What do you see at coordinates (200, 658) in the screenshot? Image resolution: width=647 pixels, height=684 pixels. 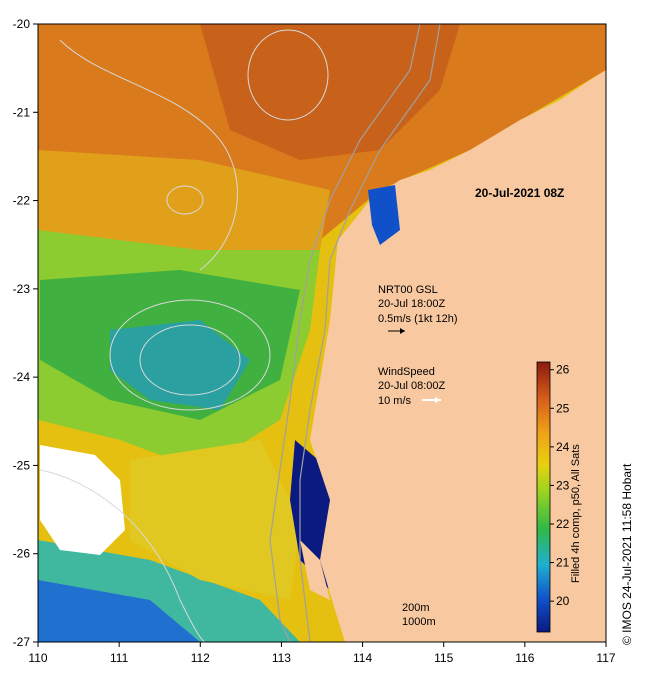 I see `lon-tick-label: 112` at bounding box center [200, 658].